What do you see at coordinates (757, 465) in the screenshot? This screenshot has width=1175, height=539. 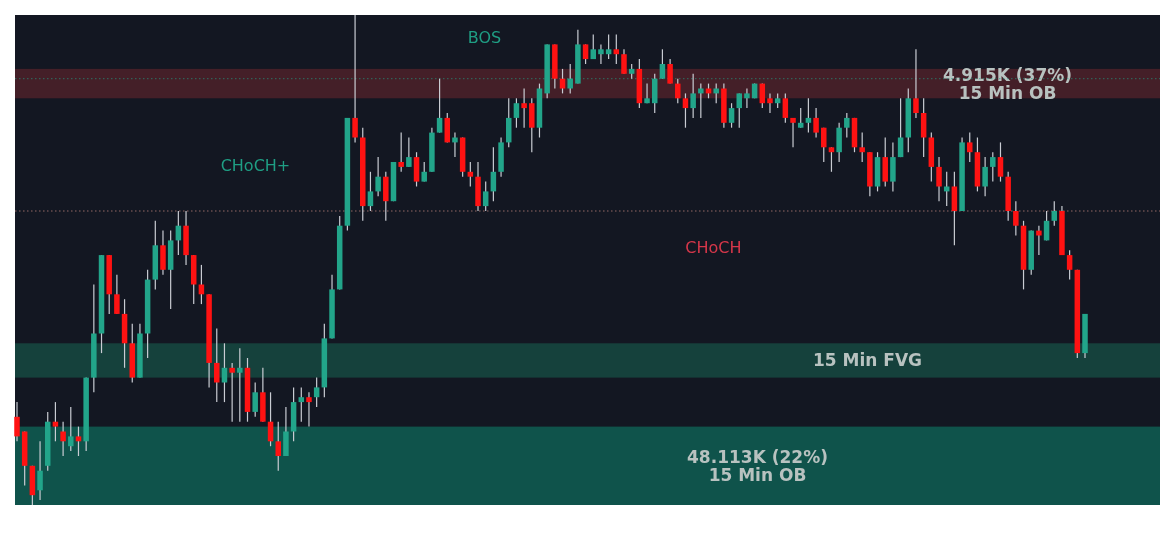 I see `band-label: 48.113K (22%) 15 Min OB` at bounding box center [757, 465].